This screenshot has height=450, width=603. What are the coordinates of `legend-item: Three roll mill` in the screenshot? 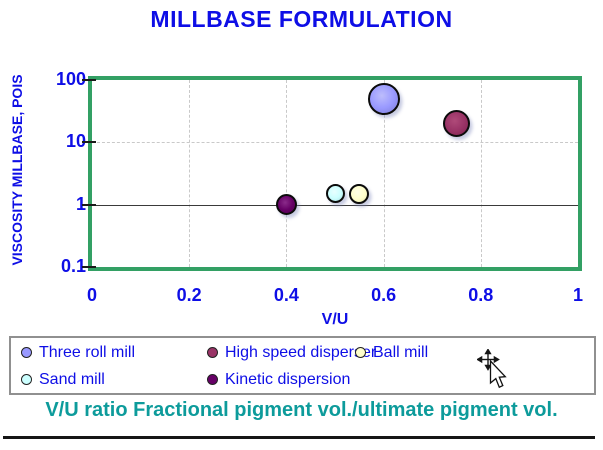 It's located at (114, 353).